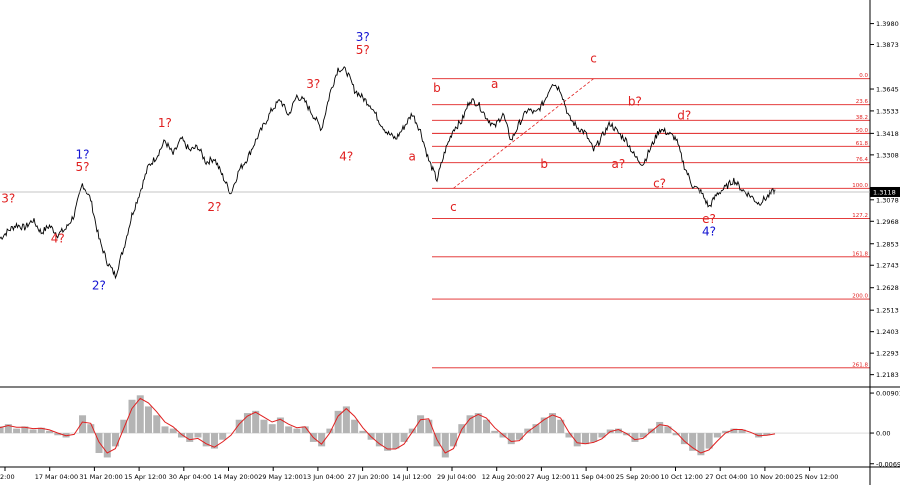  What do you see at coordinates (56, 477) in the screenshot?
I see `time-tick-label: 17 Mar 04:00` at bounding box center [56, 477].